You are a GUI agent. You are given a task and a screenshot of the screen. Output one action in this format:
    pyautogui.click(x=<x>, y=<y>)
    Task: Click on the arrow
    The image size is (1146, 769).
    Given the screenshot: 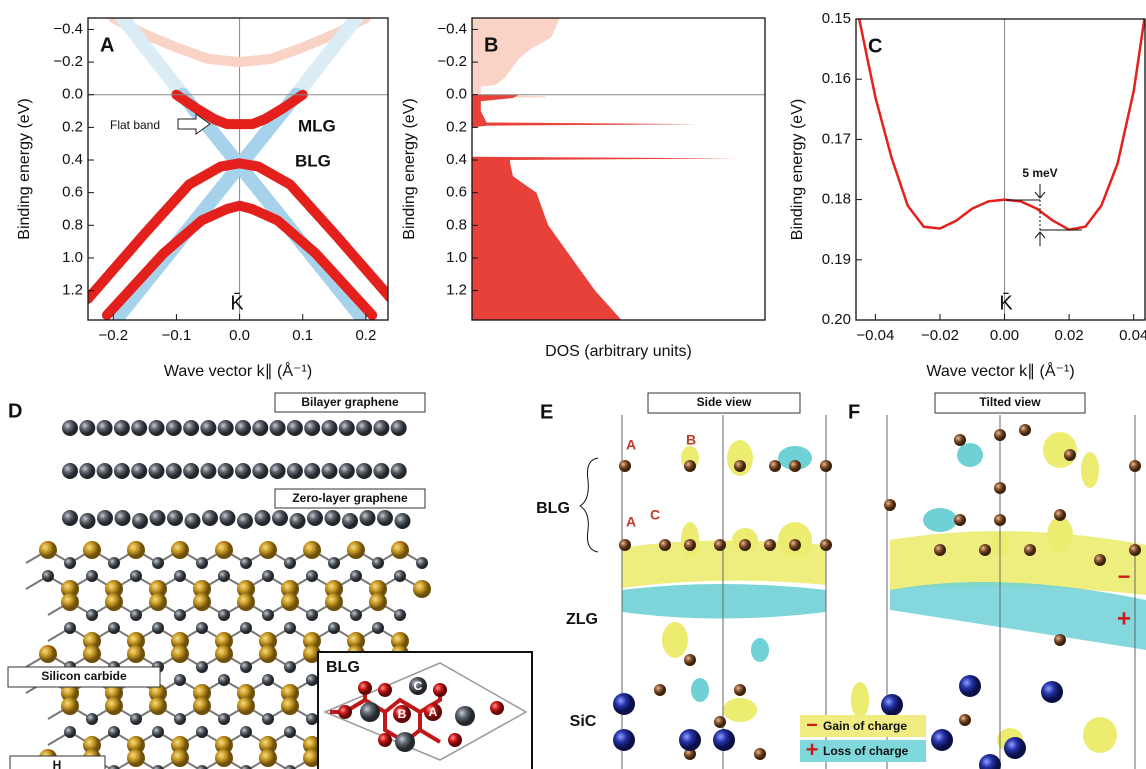 What is the action you would take?
    pyautogui.click(x=194, y=124)
    